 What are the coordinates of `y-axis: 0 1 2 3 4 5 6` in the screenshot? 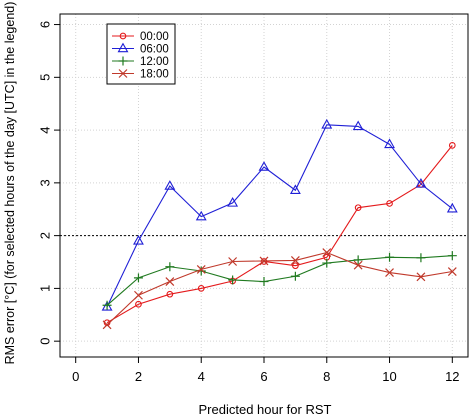 It's located at (49, 183).